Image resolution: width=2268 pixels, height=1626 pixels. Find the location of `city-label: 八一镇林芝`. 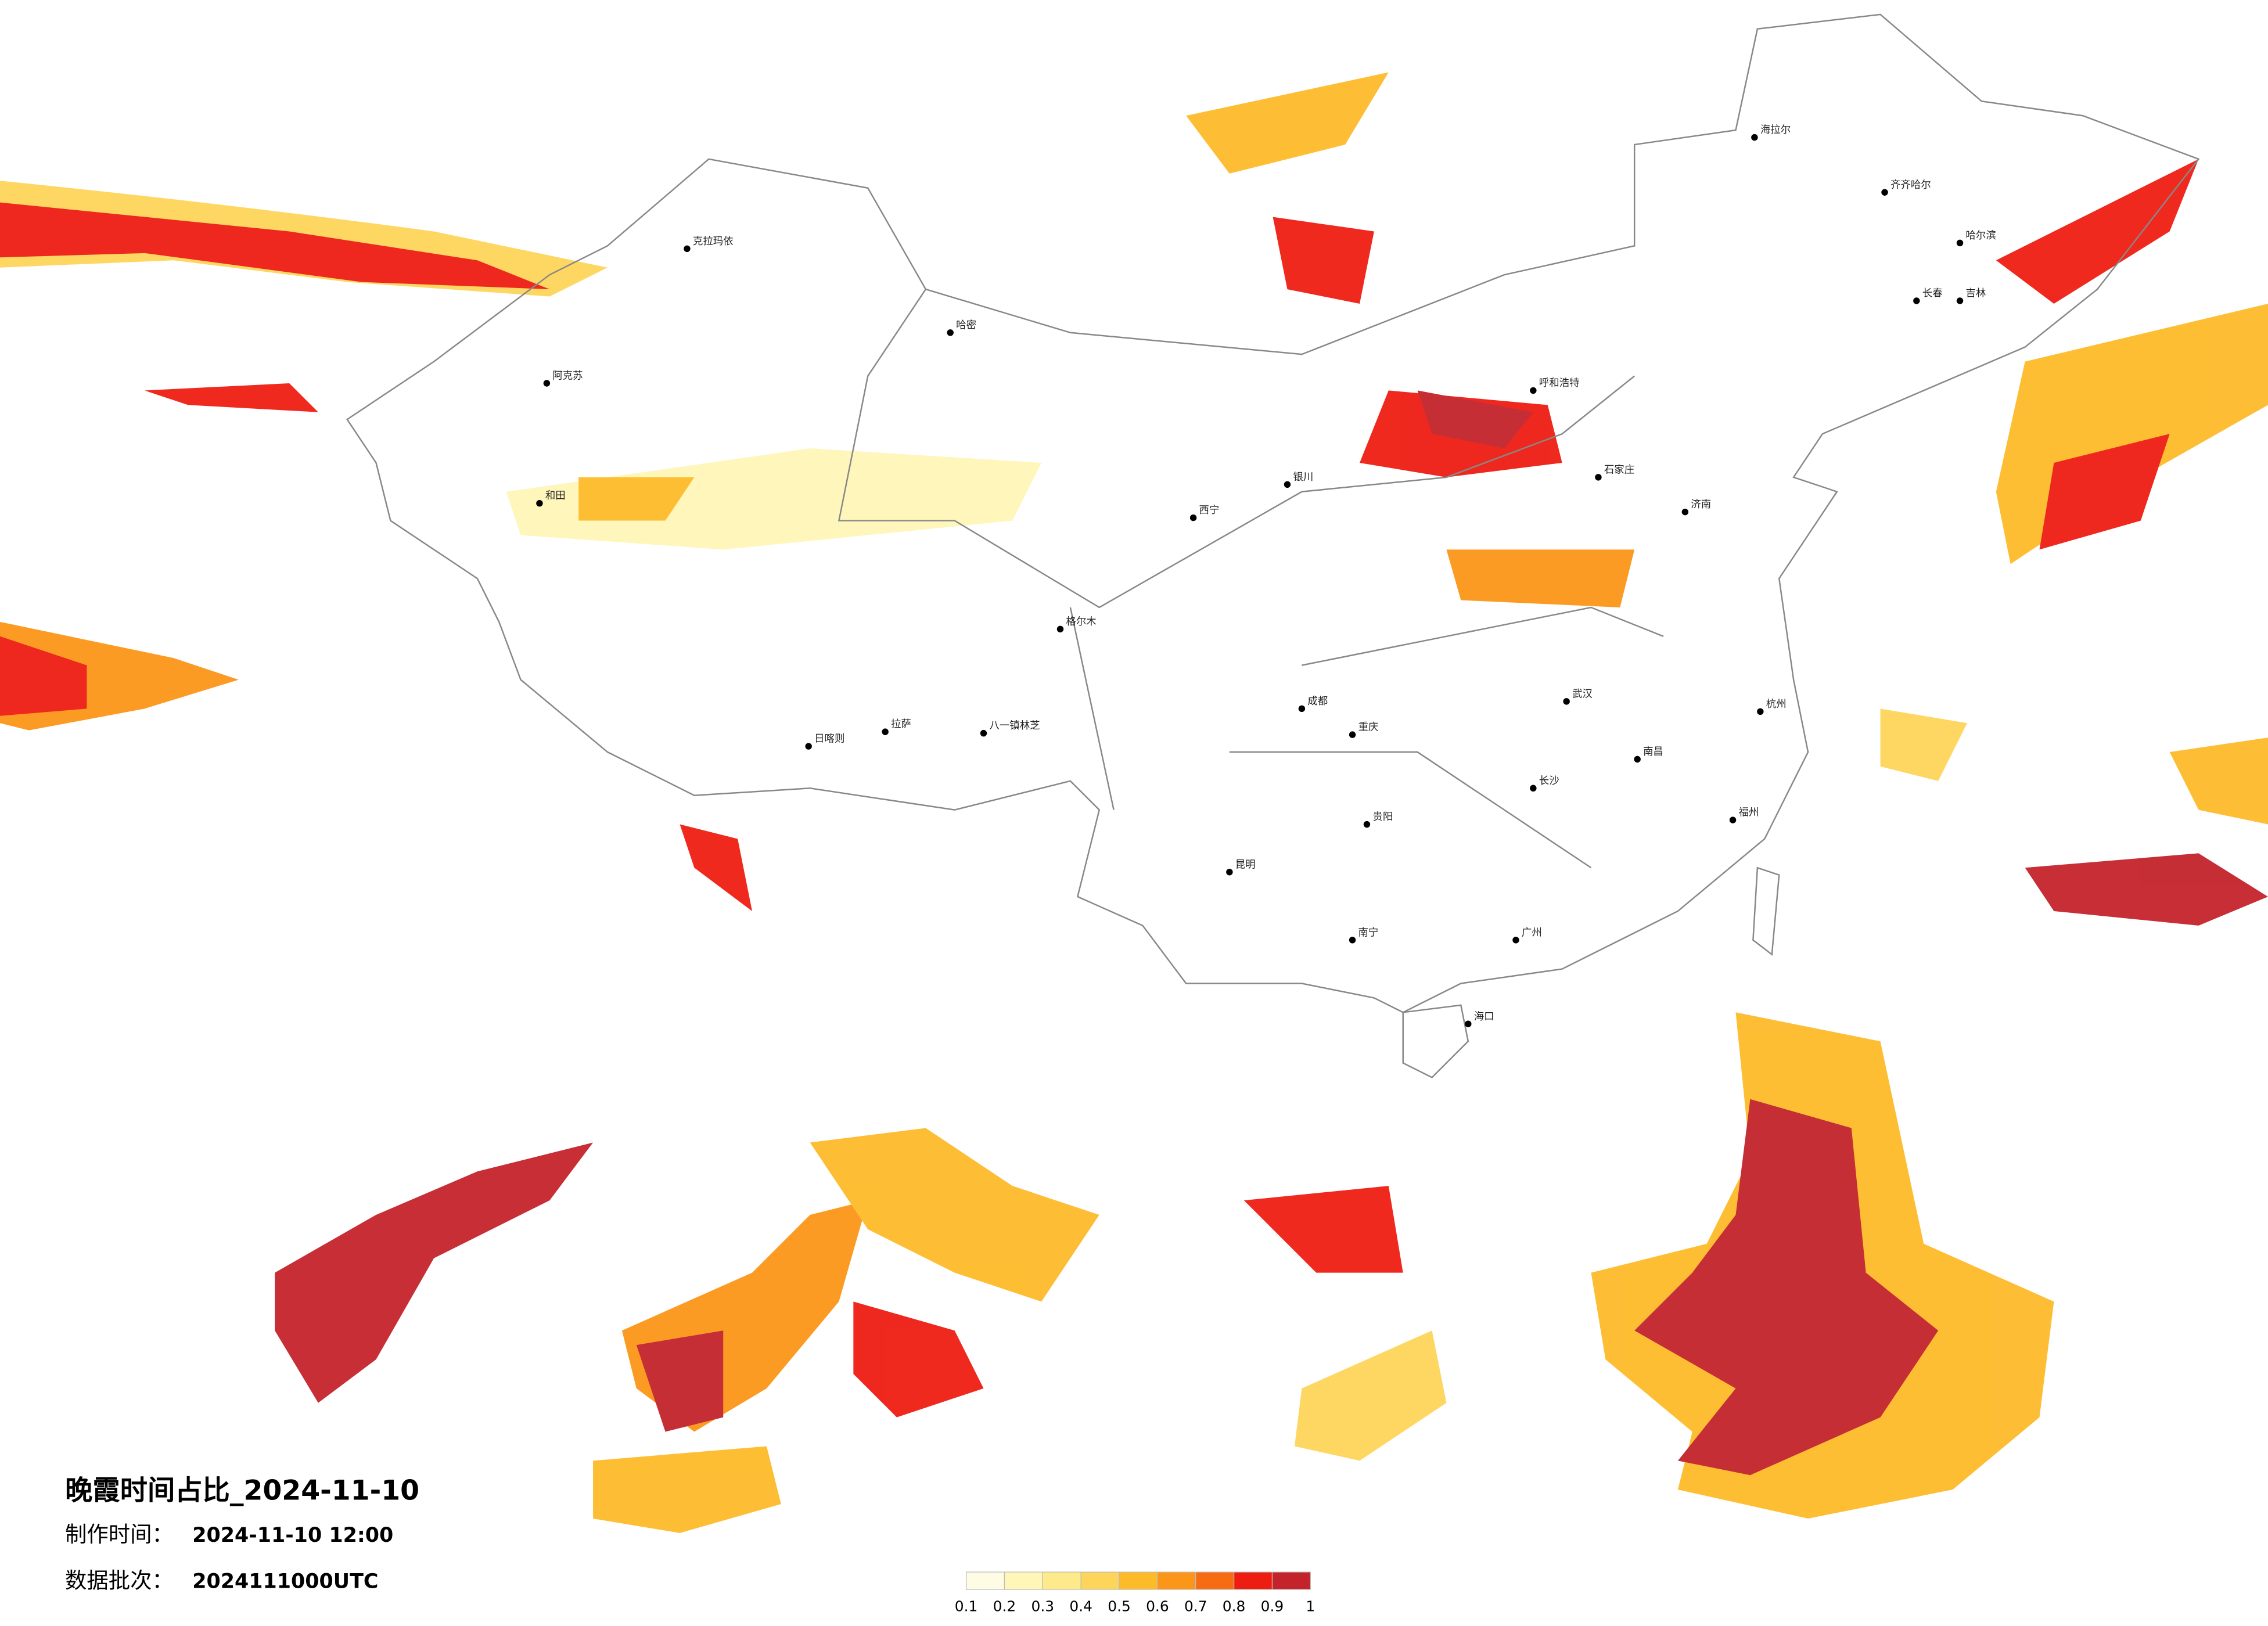

city-label: 八一镇林芝 is located at coordinates (1014, 726).